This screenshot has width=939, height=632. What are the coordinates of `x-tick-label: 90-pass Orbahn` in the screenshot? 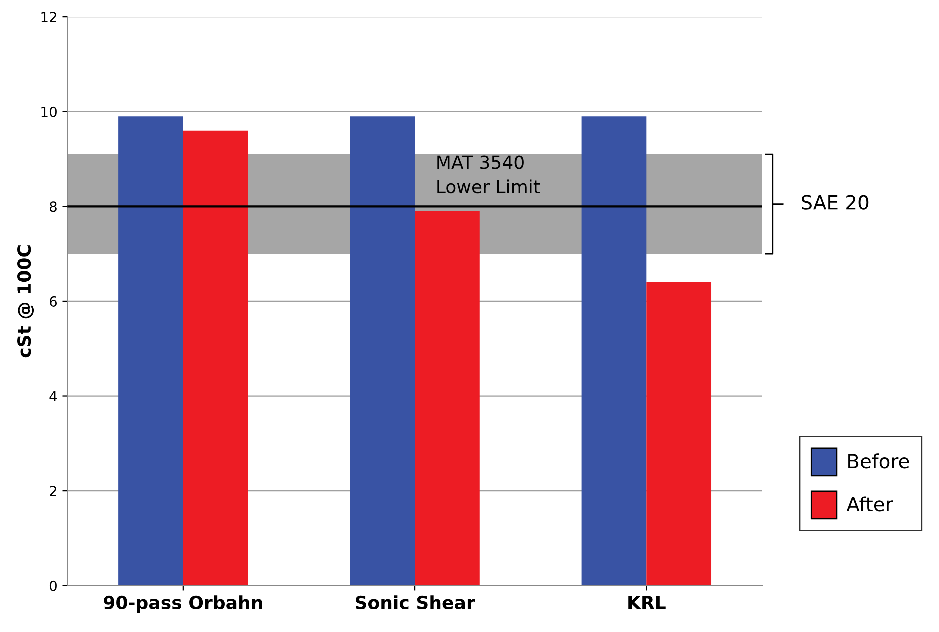 It's located at (183, 605).